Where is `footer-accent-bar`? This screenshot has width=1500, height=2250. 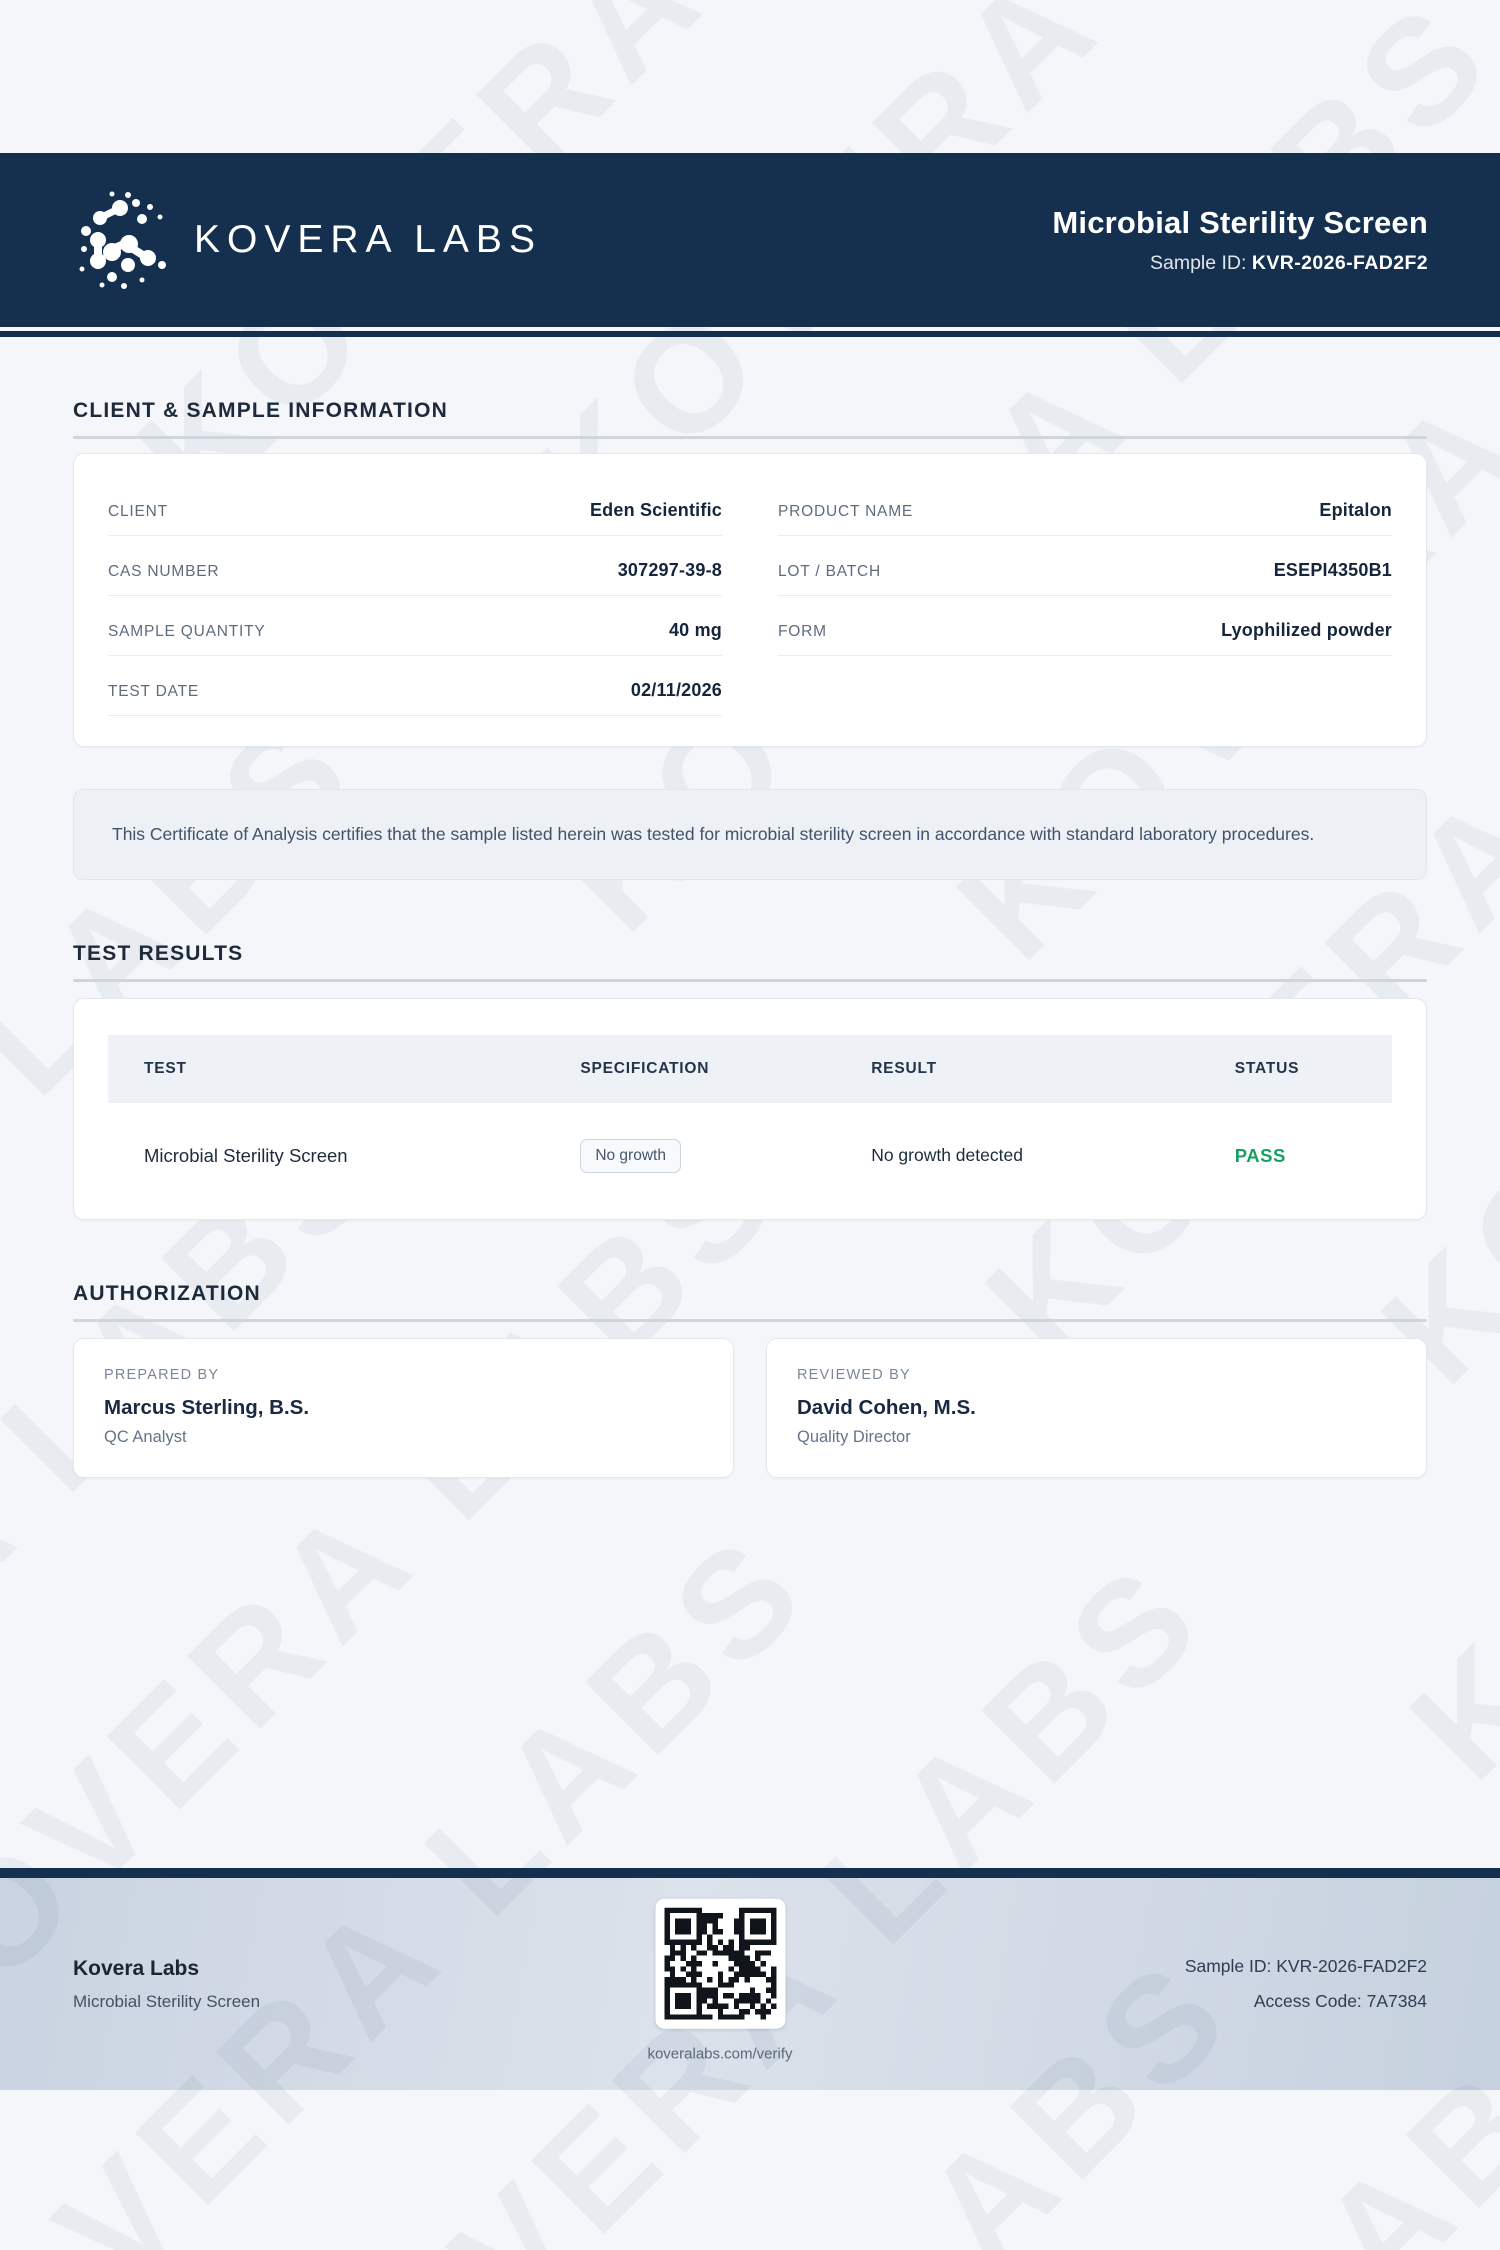 footer-accent-bar is located at coordinates (750, 1873).